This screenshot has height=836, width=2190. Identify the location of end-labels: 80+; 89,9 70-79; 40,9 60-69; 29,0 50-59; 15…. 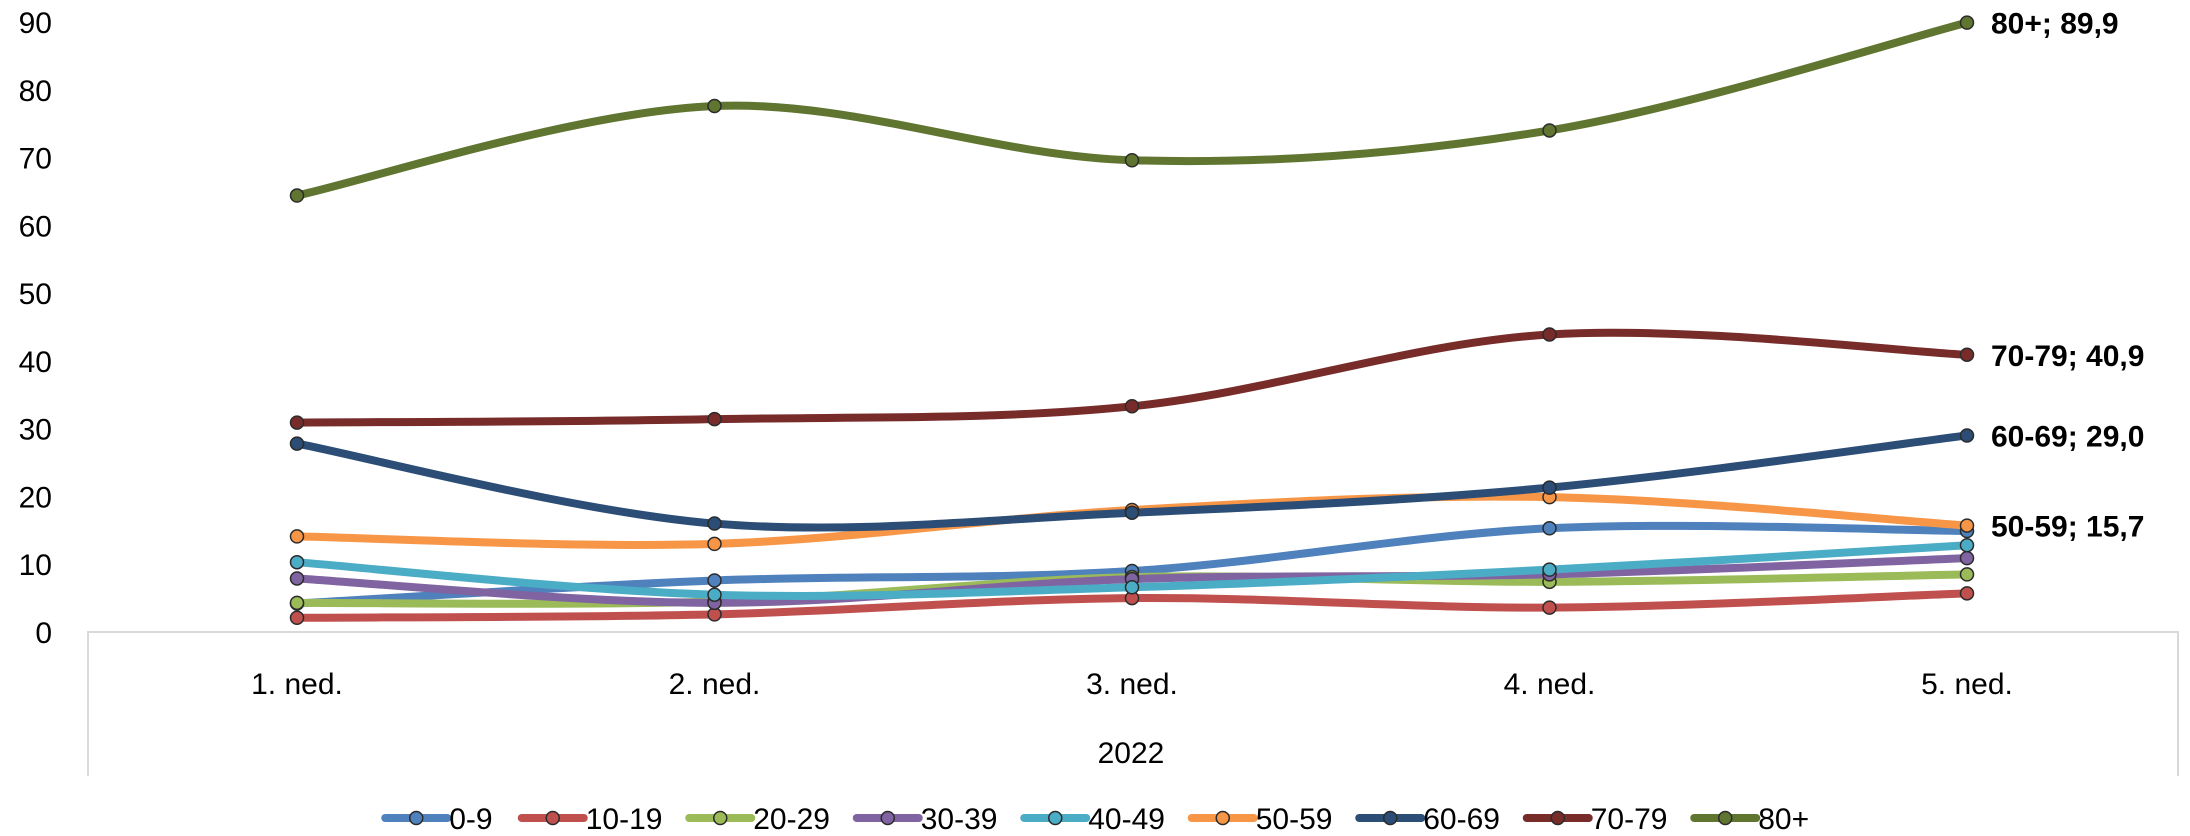
(2067, 276).